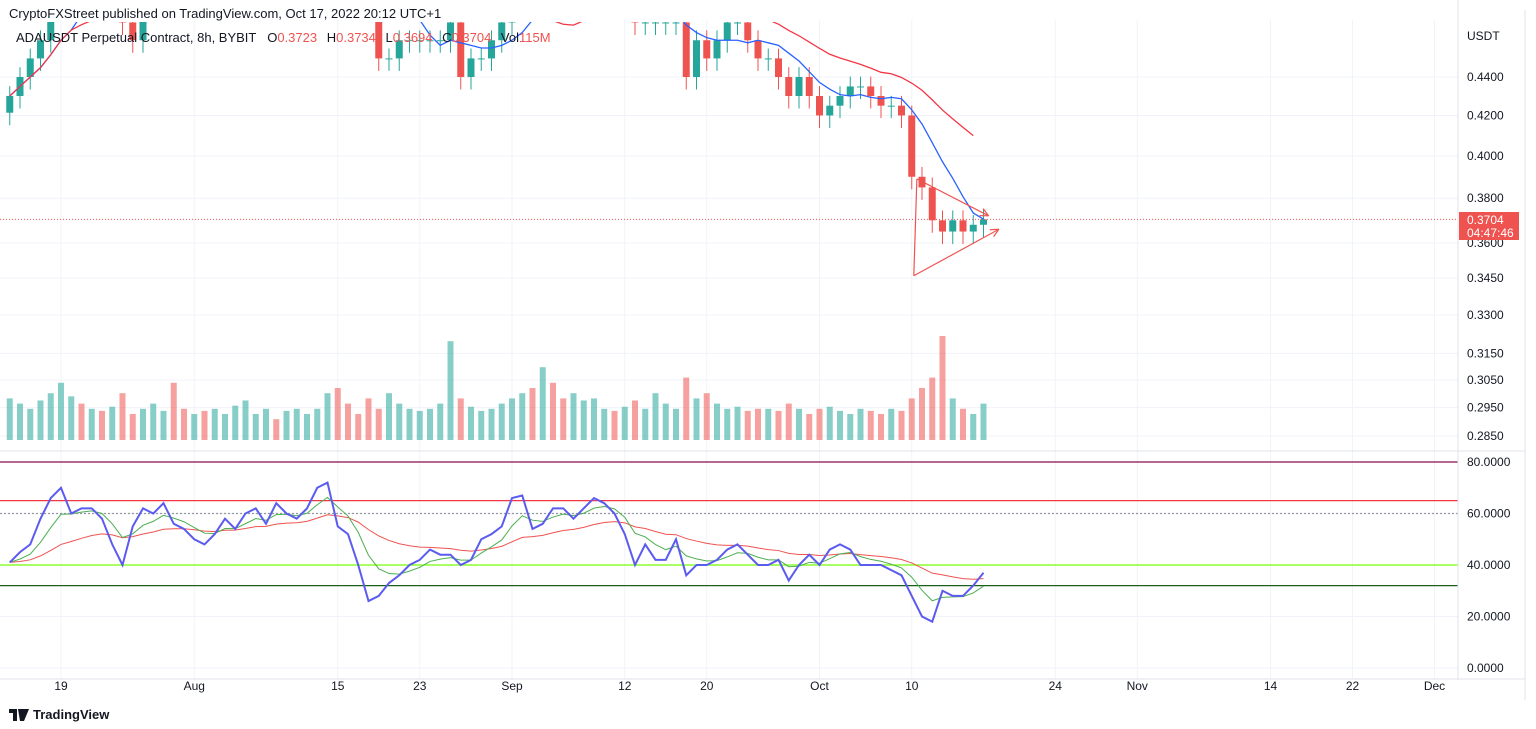  I want to click on tradingview-logo: TradingView, so click(59, 714).